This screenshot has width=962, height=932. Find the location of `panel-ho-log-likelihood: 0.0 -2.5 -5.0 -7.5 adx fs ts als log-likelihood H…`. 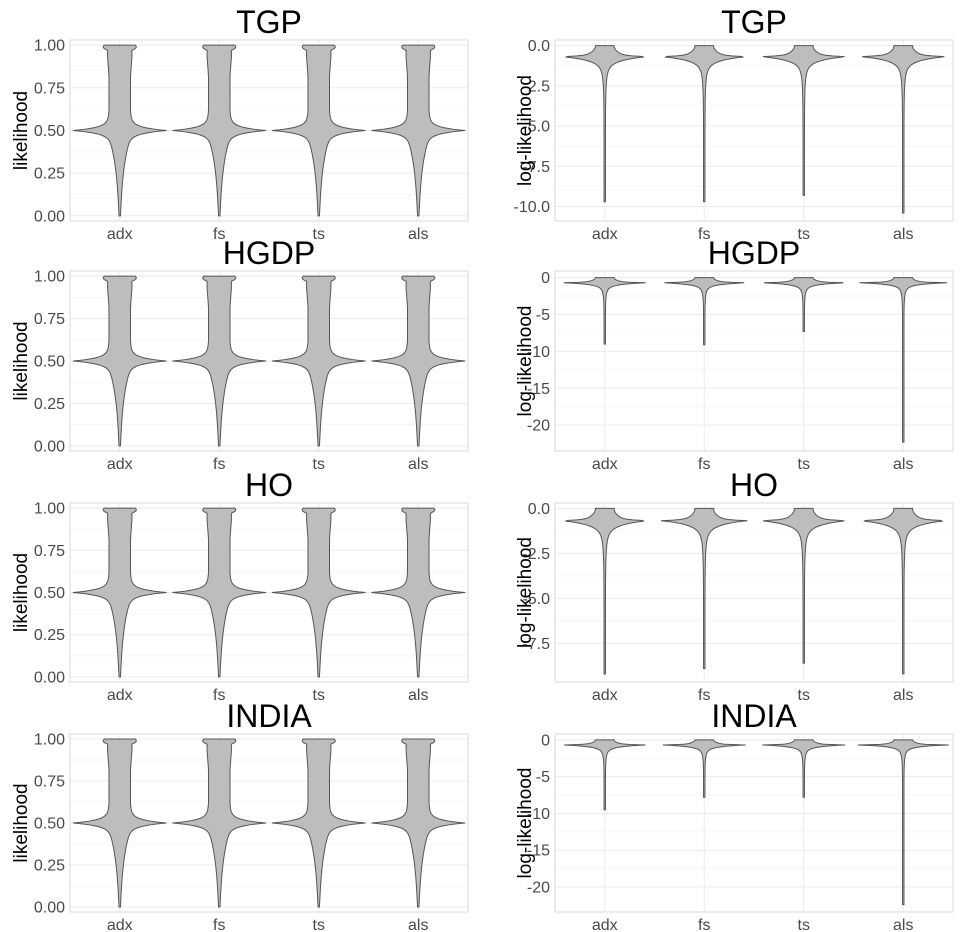

panel-ho-log-likelihood: 0.0 -2.5 -5.0 -7.5 adx fs ts als log-likelihood H… is located at coordinates (734, 585).